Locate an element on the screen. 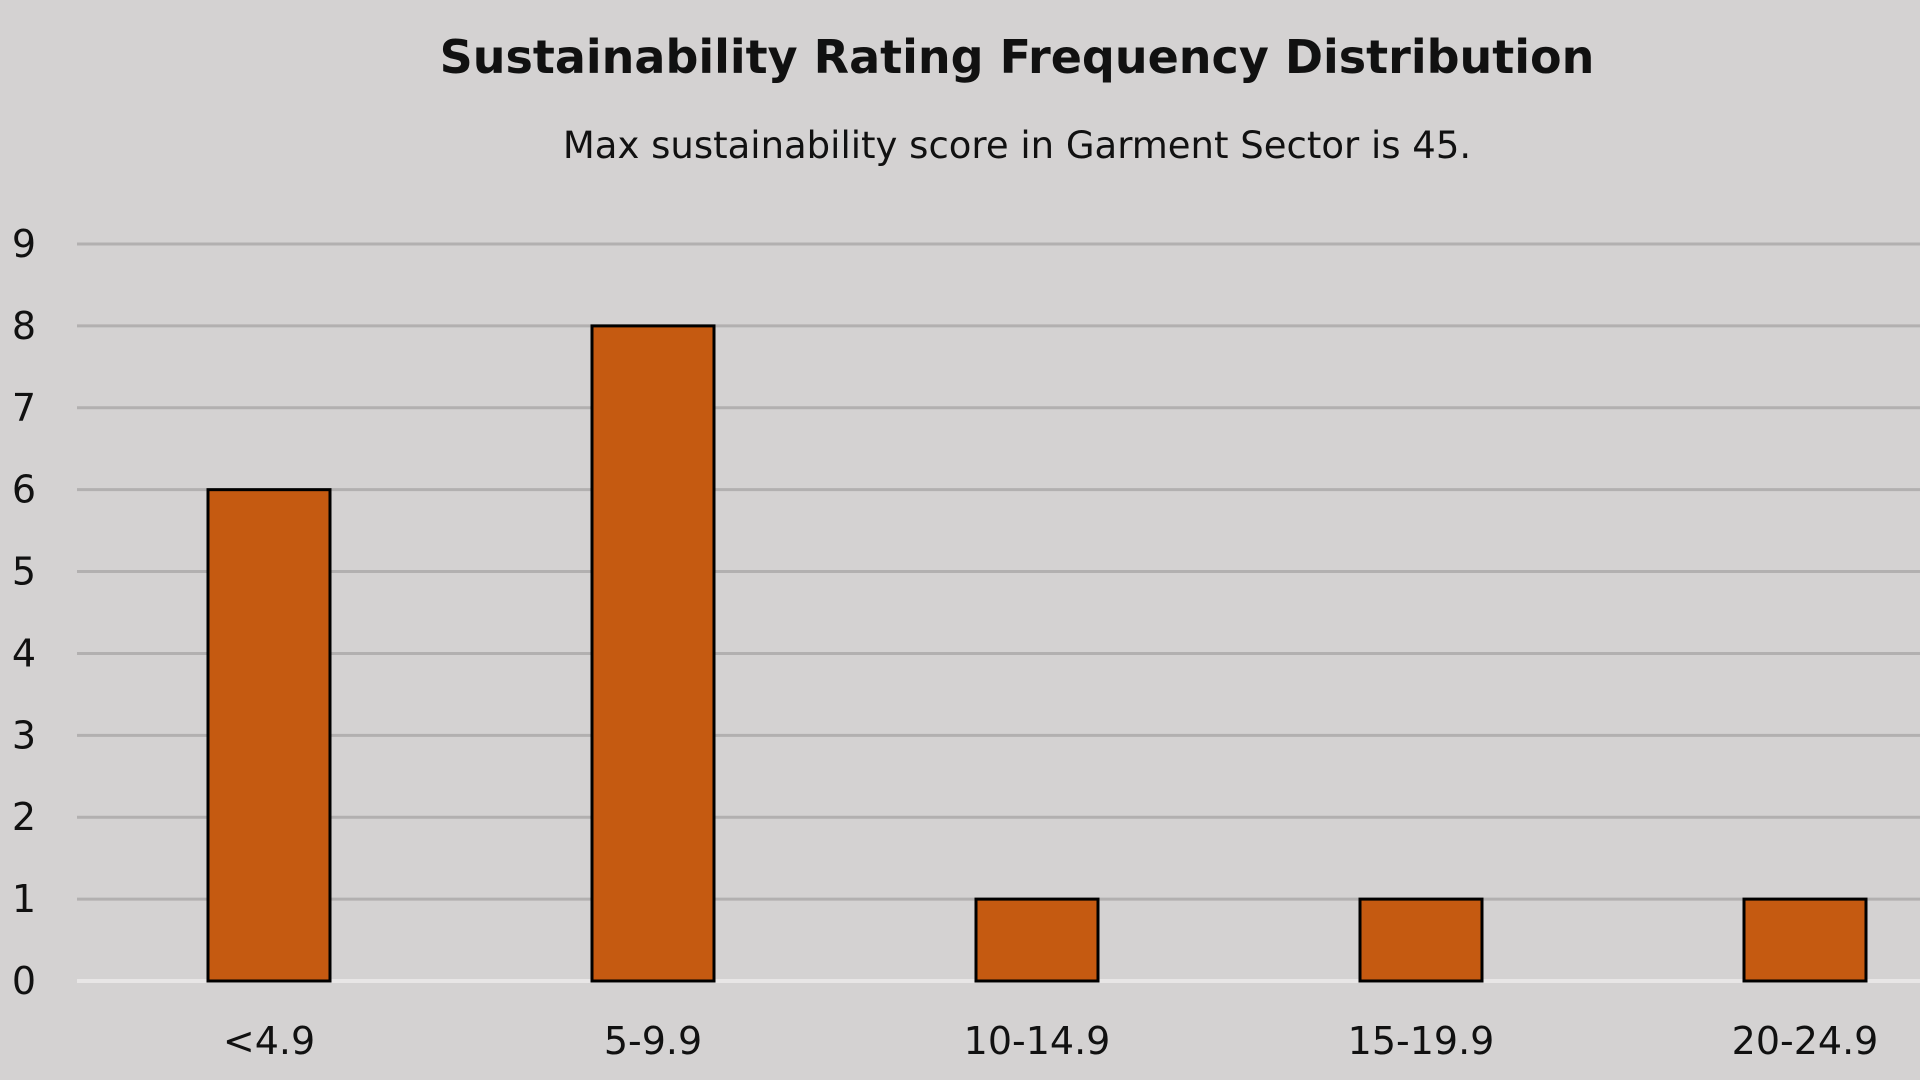 This screenshot has width=1920, height=1080. x-axis-labels: <4.9 5-9.9 10-14.9 15-19.9 20-24.9 is located at coordinates (1050, 1041).